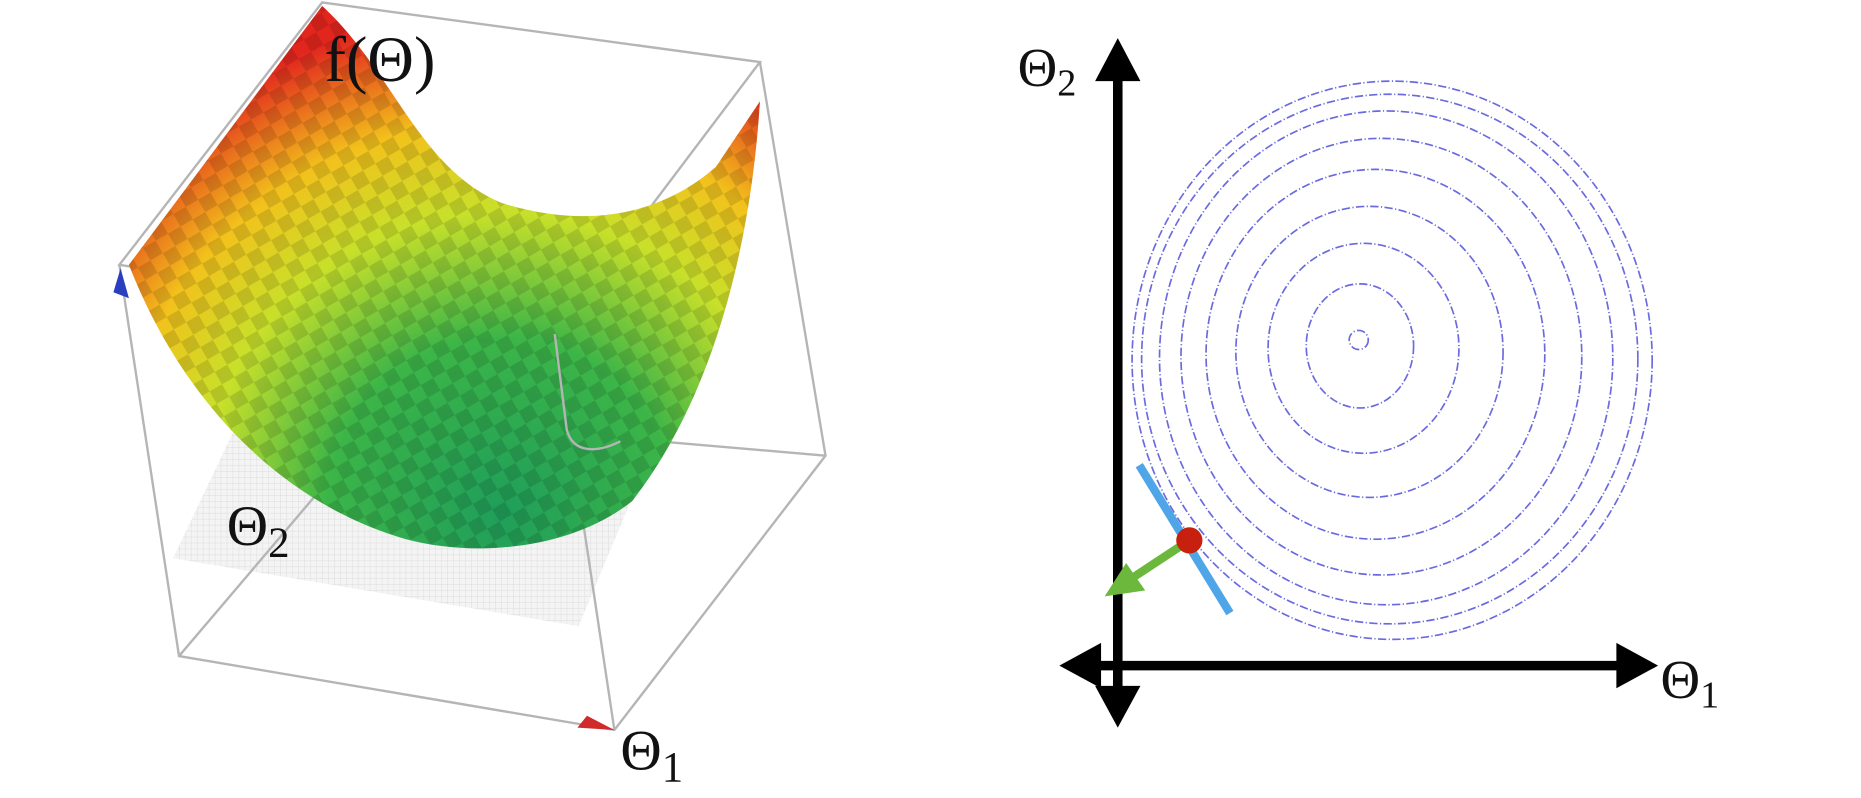 This screenshot has width=1861, height=798. I want to click on x-axis-label: Θ1, so click(1690, 683).